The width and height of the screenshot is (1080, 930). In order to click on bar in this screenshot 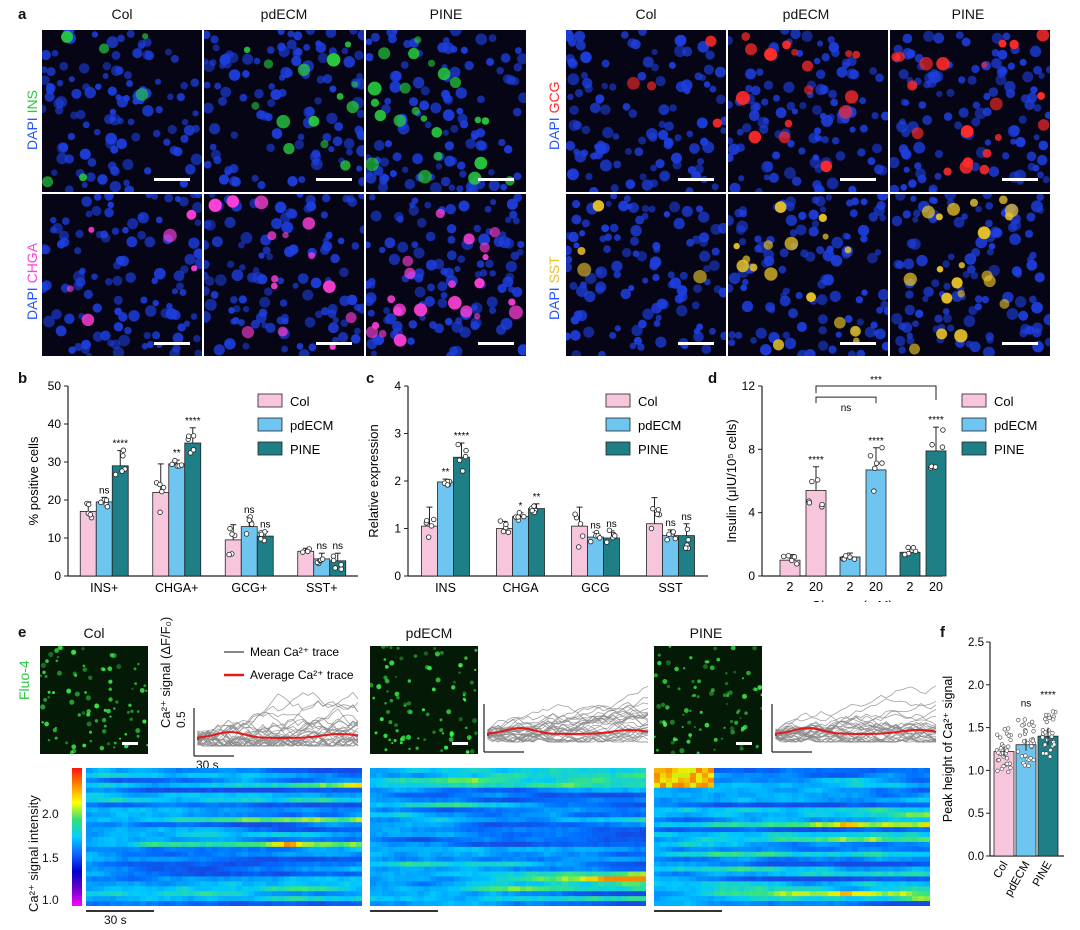, I will do `click(445, 529)`.